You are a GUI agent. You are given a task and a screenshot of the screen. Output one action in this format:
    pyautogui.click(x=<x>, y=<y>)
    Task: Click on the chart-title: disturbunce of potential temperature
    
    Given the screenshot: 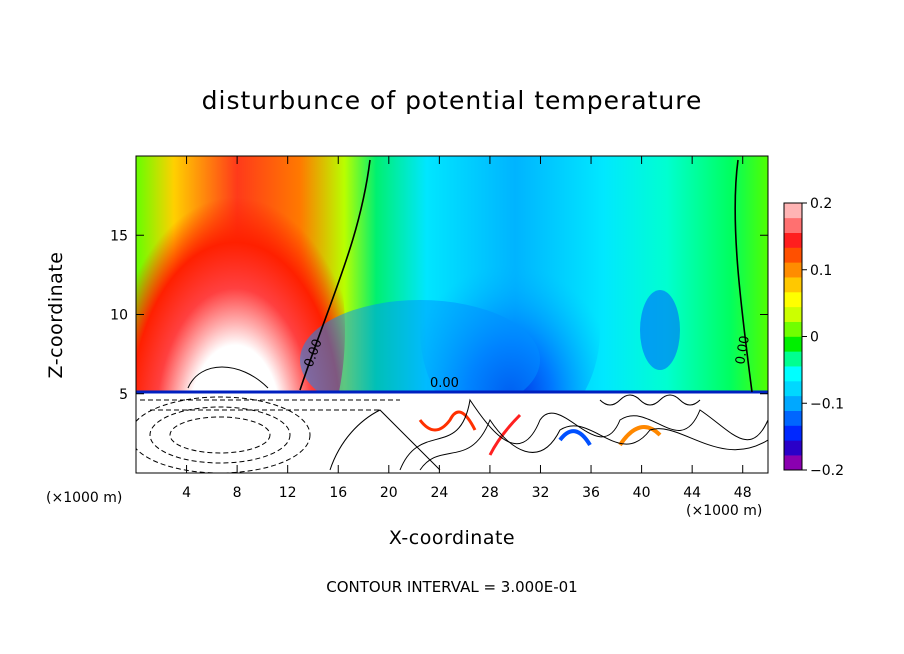 What is the action you would take?
    pyautogui.click(x=452, y=100)
    